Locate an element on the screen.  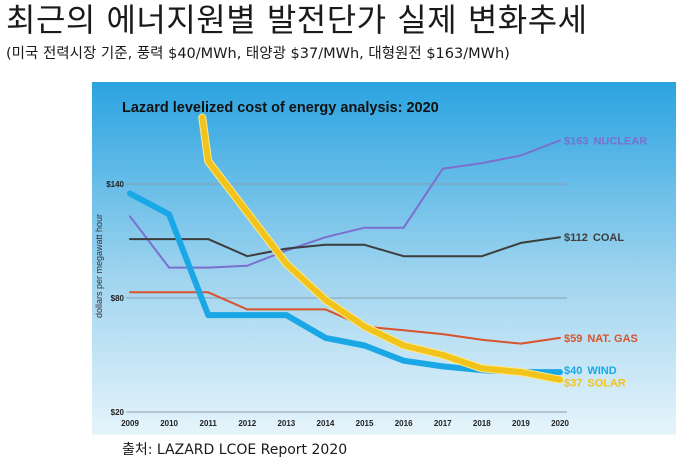
x-tick-label: 2009 is located at coordinates (130, 423).